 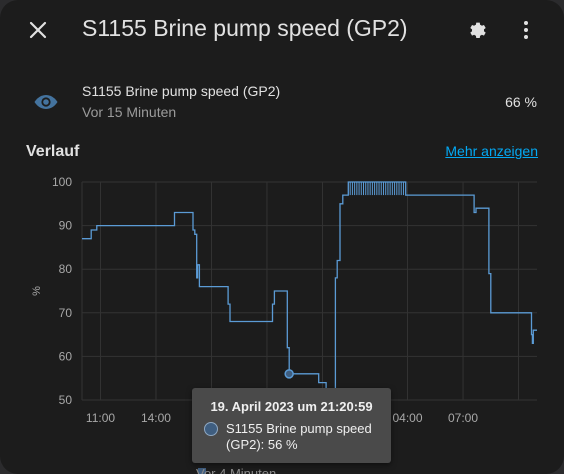 What do you see at coordinates (100, 418) in the screenshot?
I see `x-tick-label: 11:00` at bounding box center [100, 418].